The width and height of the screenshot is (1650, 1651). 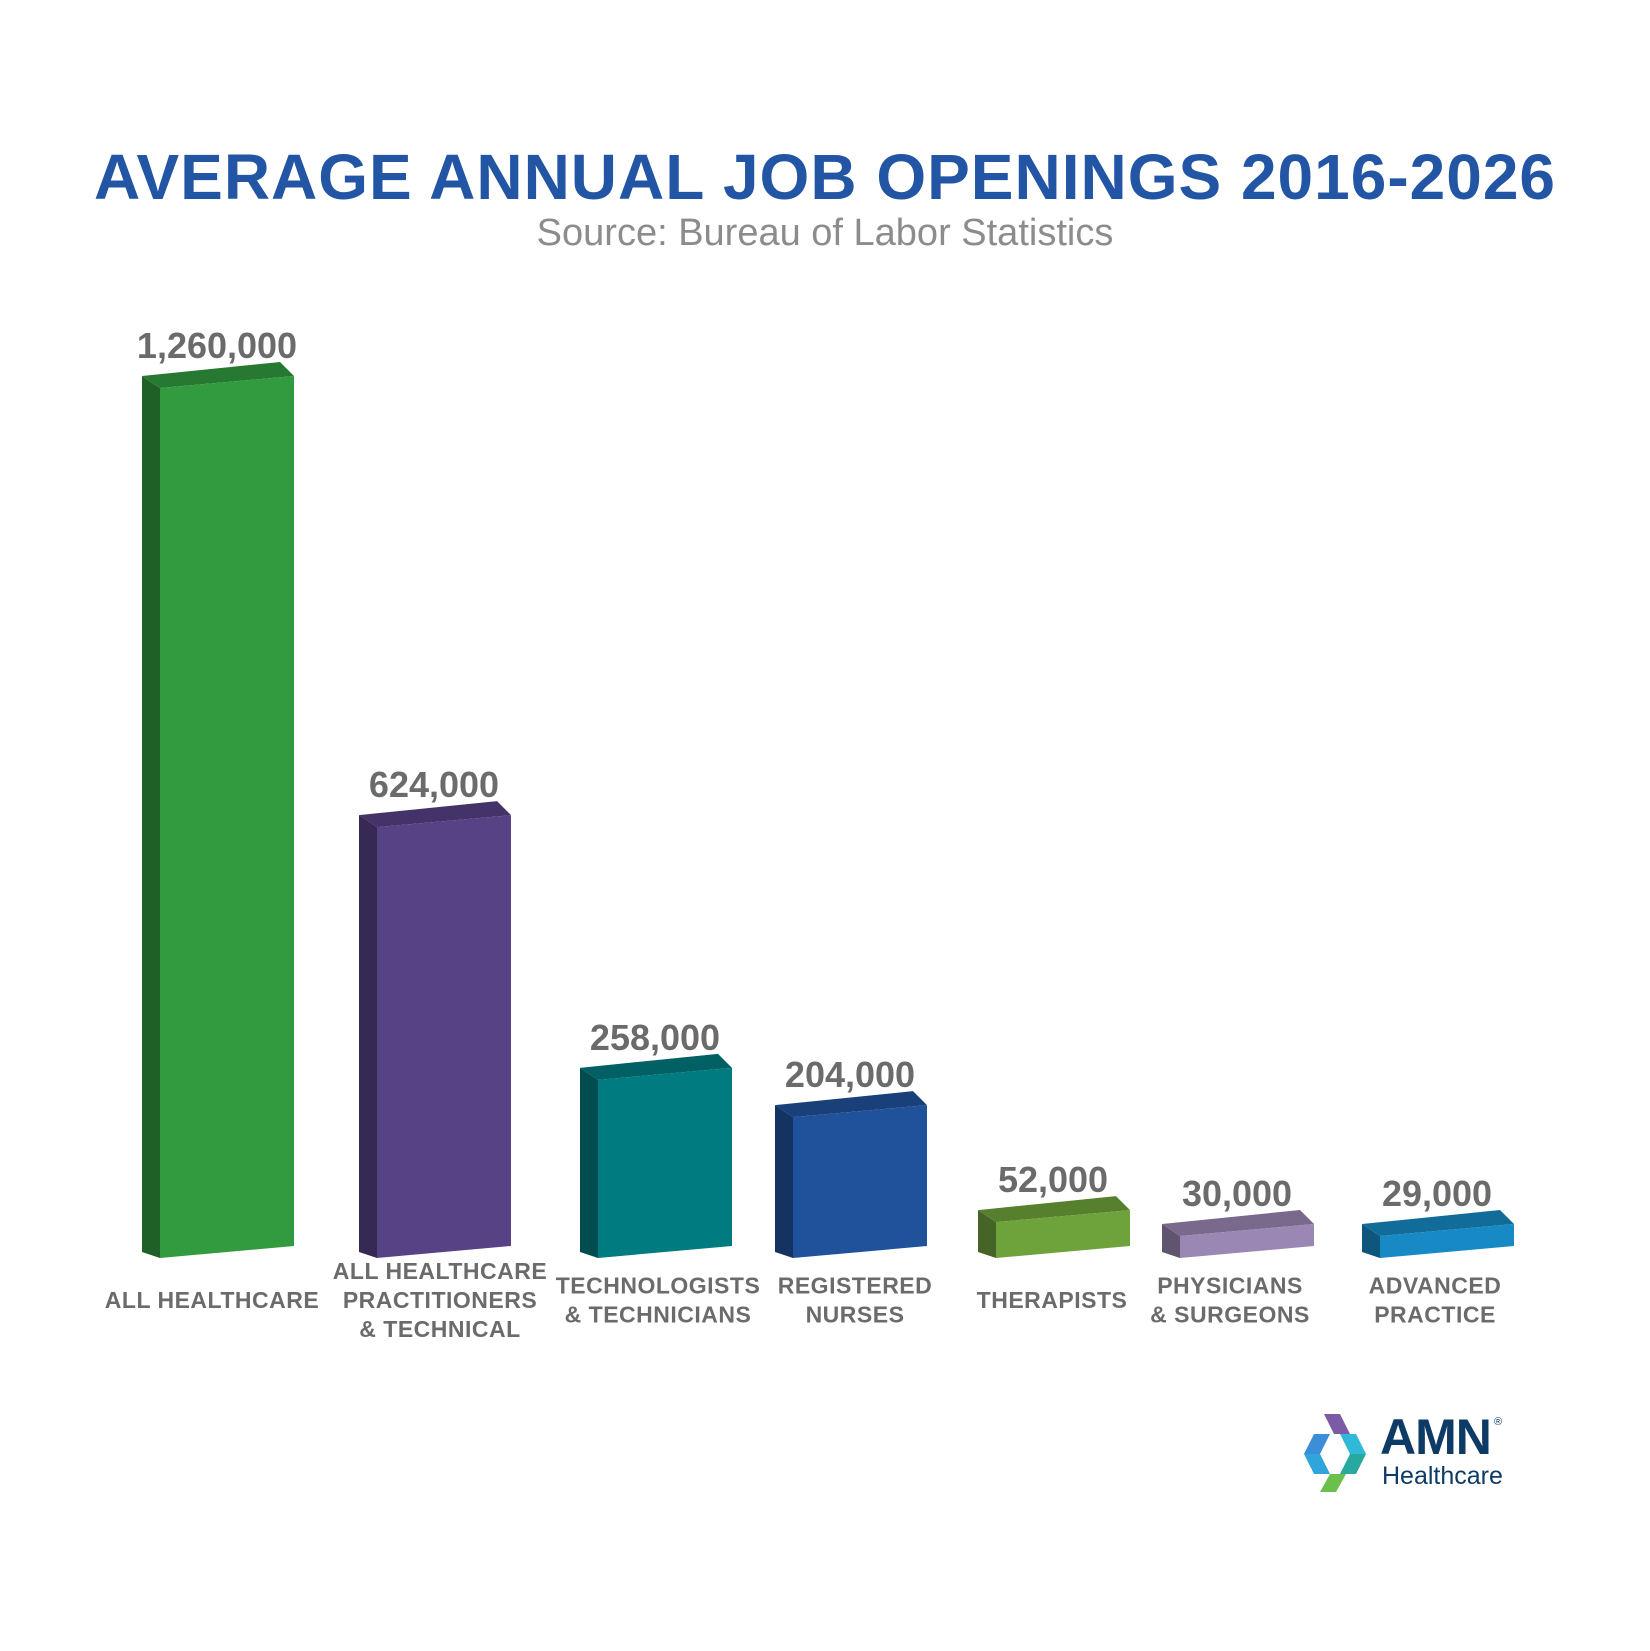 I want to click on category-label: THERAPISTS, so click(x=1052, y=1300).